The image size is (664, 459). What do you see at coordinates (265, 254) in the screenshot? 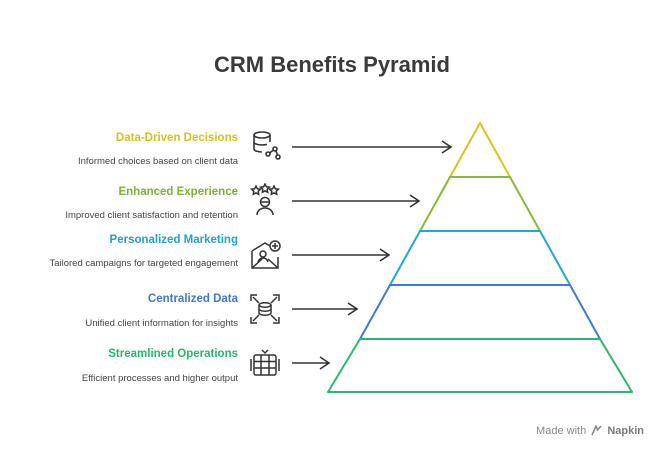
I see `personalized-mail-icon` at bounding box center [265, 254].